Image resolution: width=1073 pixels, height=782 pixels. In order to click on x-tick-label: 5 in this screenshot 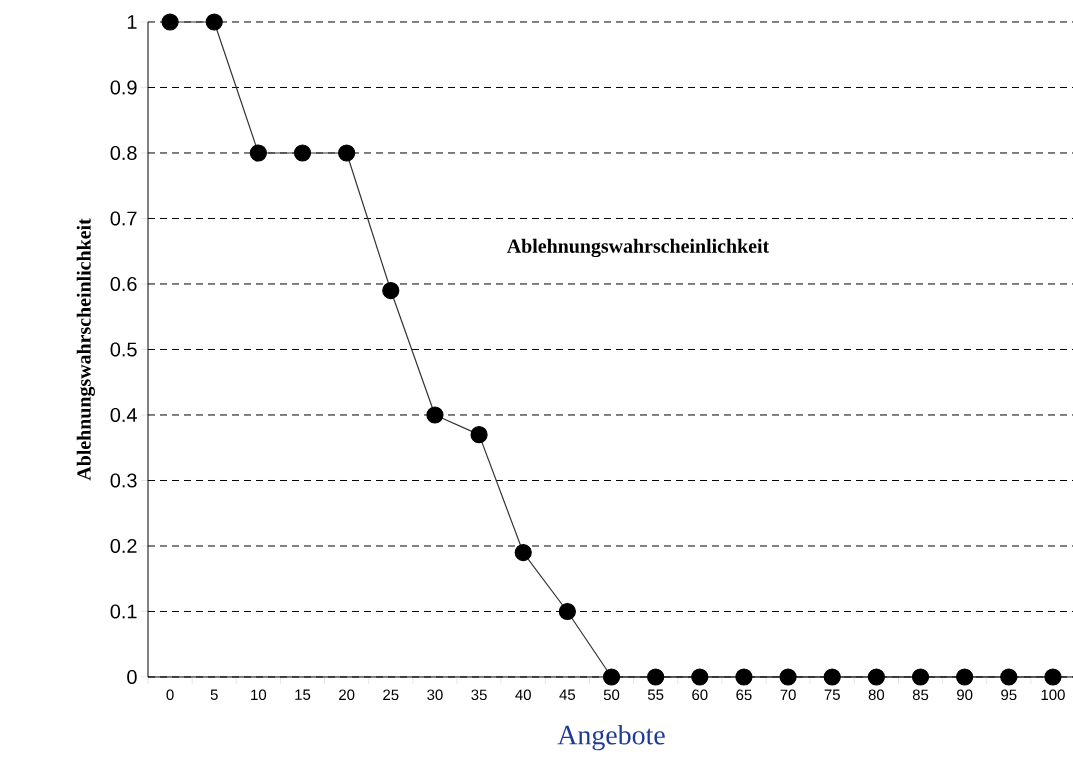, I will do `click(214, 694)`.